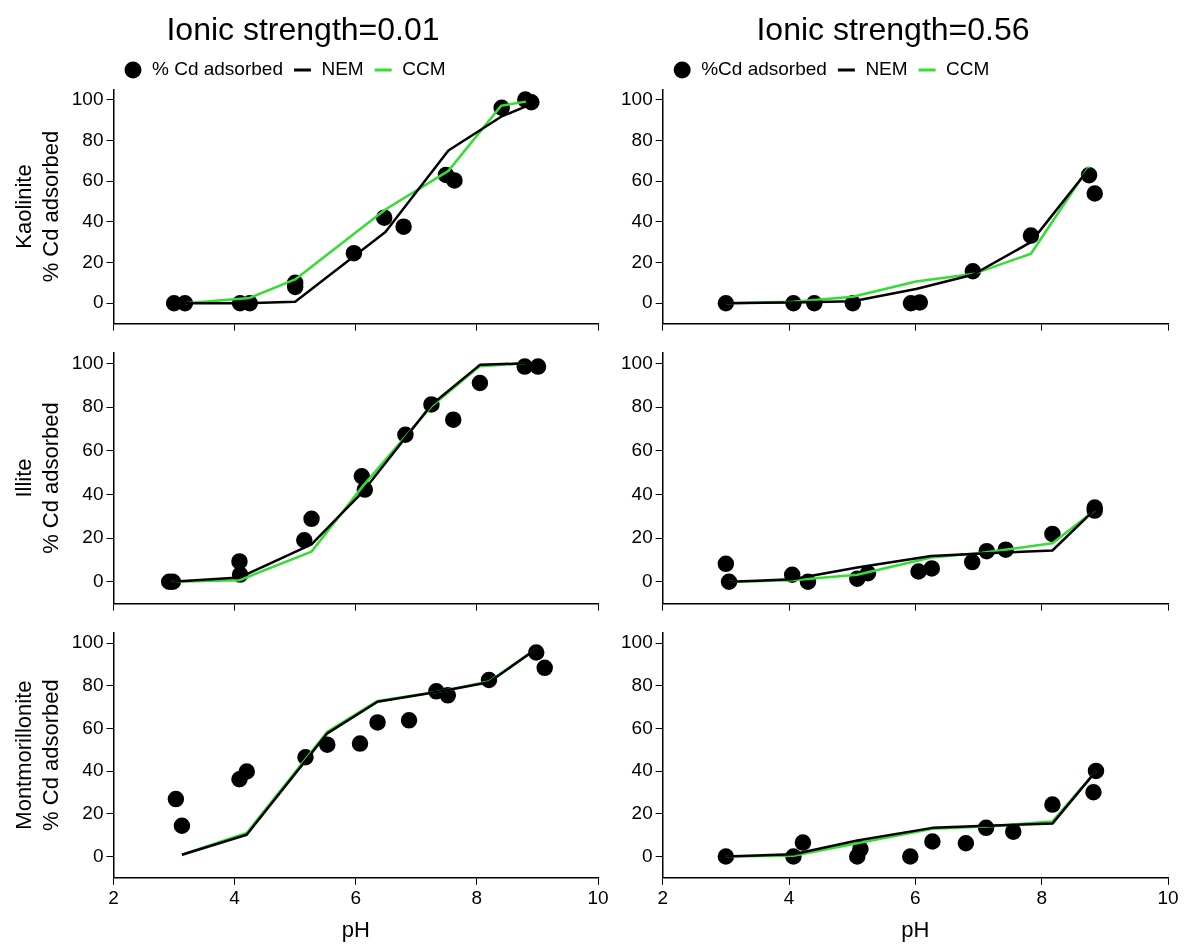 This screenshot has width=1189, height=949. Describe the element at coordinates (37, 755) in the screenshot. I see `y-axis-title: Montmorillonite % Cd adsorbed` at that location.